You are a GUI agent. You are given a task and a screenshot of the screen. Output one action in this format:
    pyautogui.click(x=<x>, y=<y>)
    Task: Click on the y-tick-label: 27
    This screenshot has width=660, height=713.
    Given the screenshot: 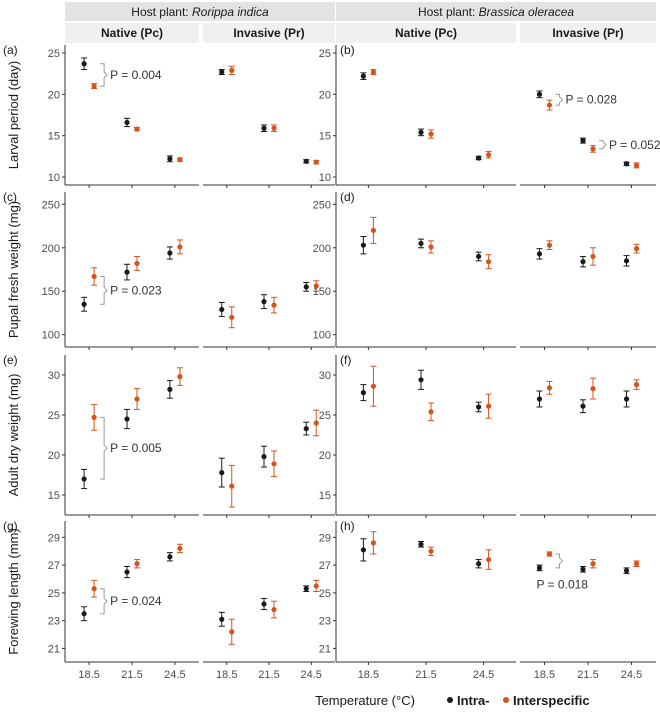 What is the action you would take?
    pyautogui.click(x=54, y=566)
    